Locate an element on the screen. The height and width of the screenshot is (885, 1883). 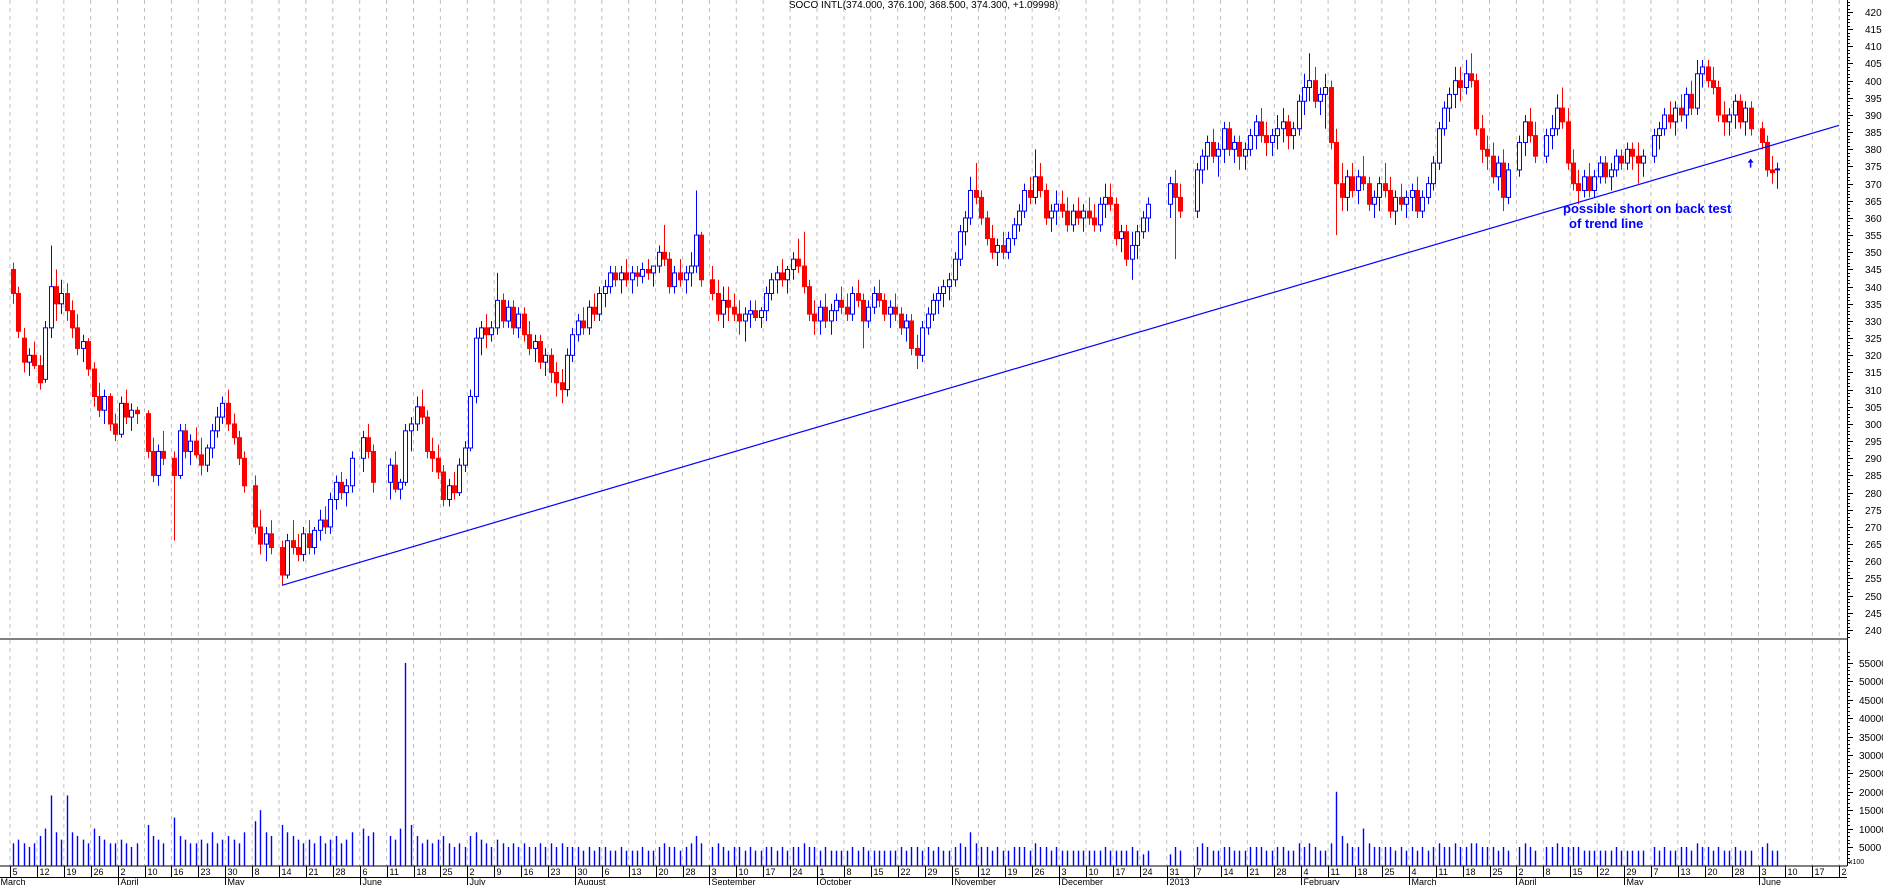
price-tick-label: 260 is located at coordinates (1873, 562).